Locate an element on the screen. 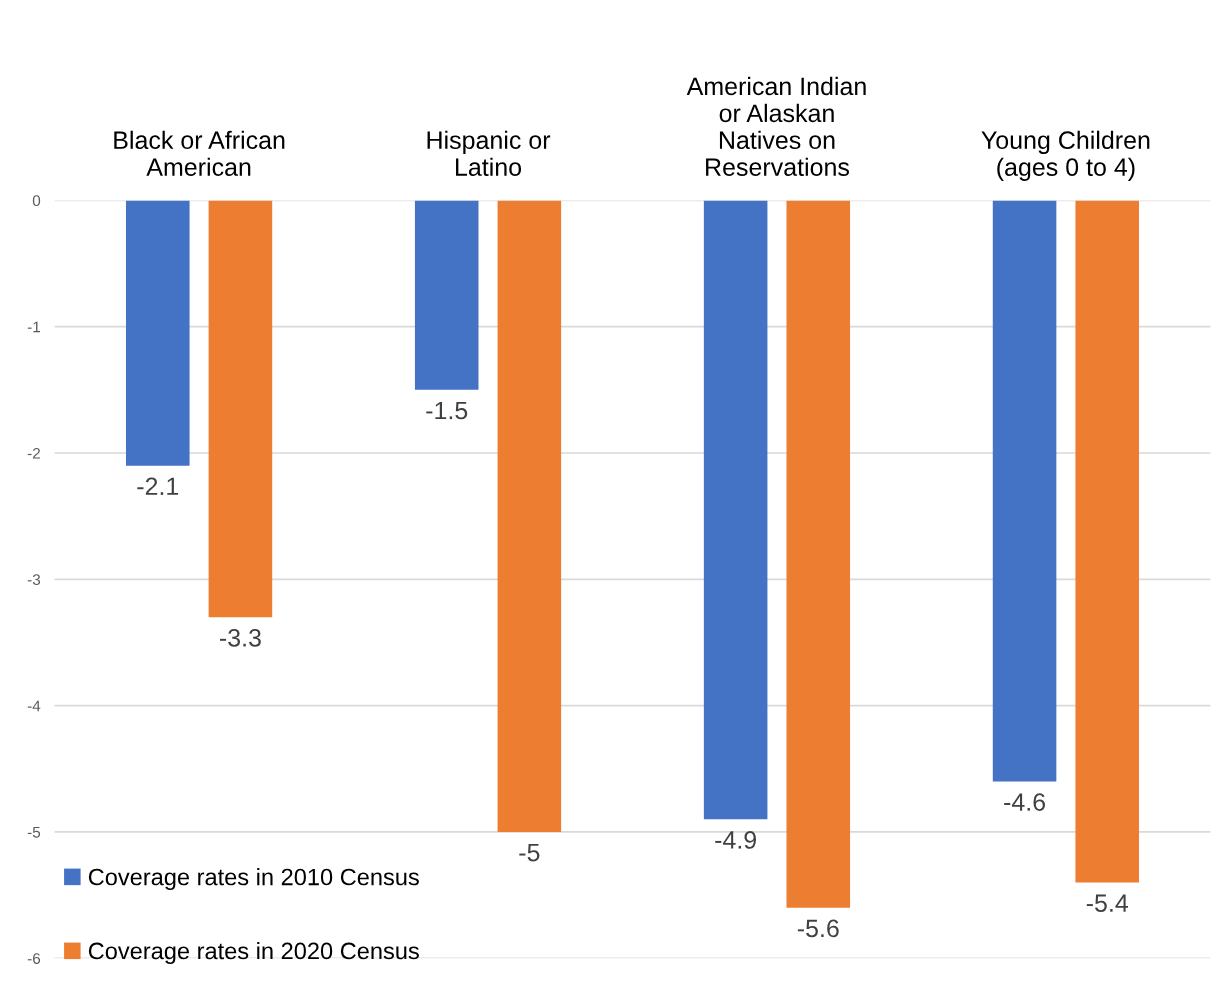  data-label: -2.1 is located at coordinates (158, 486).